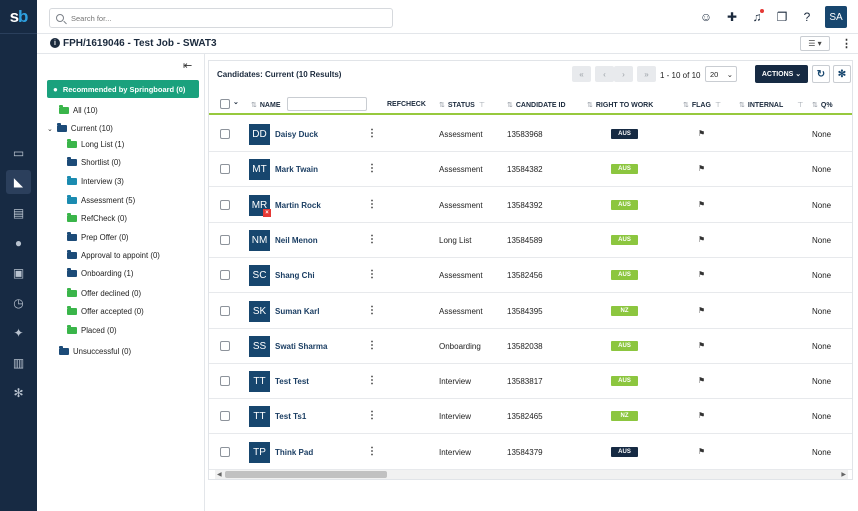  What do you see at coordinates (822, 105) in the screenshot?
I see `column-q: ⇅ Q%` at bounding box center [822, 105].